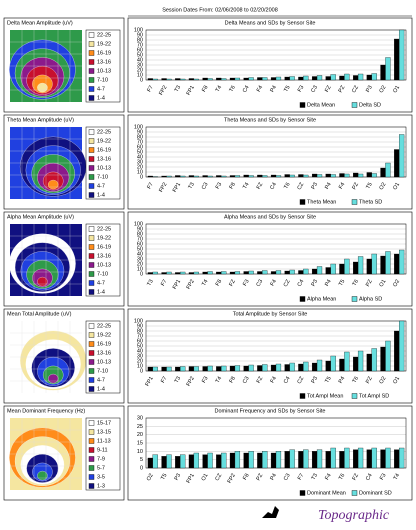 This screenshot has height=530, width=416. Describe the element at coordinates (140, 60) in the screenshot. I see `y-tick-label: 40` at that location.